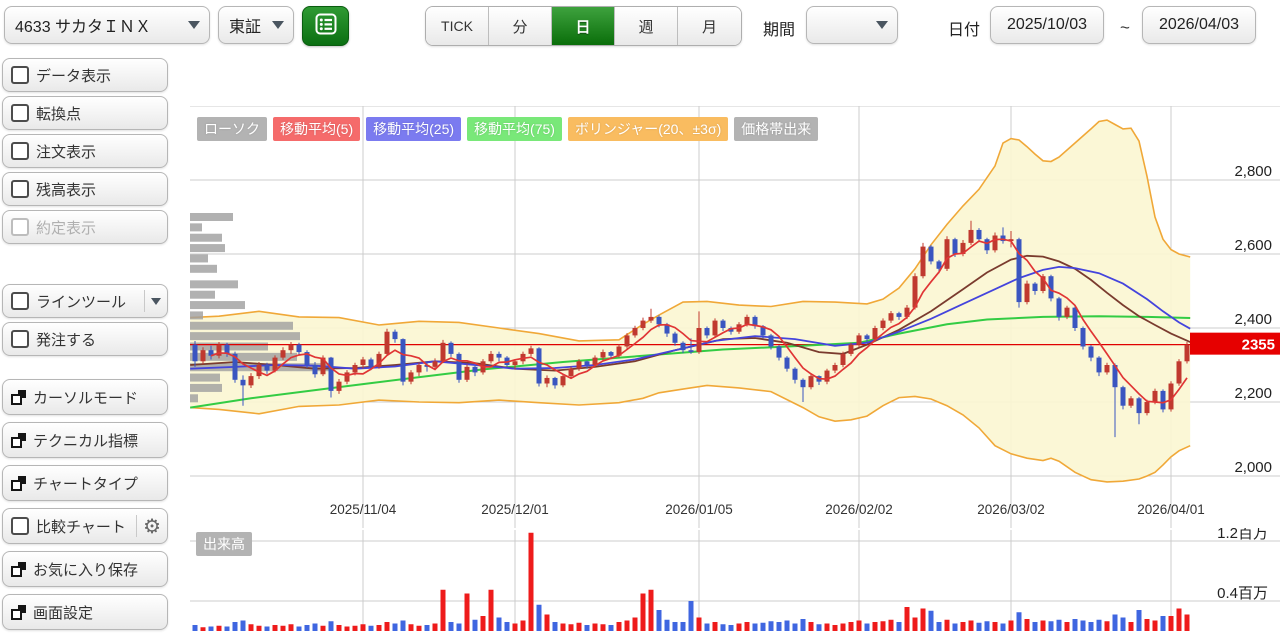  What do you see at coordinates (1011, 509) in the screenshot?
I see `svg-text: 2026/03/02` at bounding box center [1011, 509].